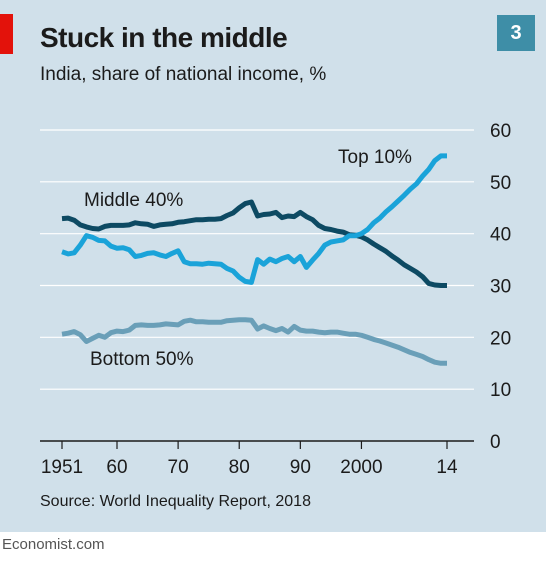 The height and width of the screenshot is (562, 546). I want to click on series-label-bottom-50: Bottom 50%, so click(142, 359).